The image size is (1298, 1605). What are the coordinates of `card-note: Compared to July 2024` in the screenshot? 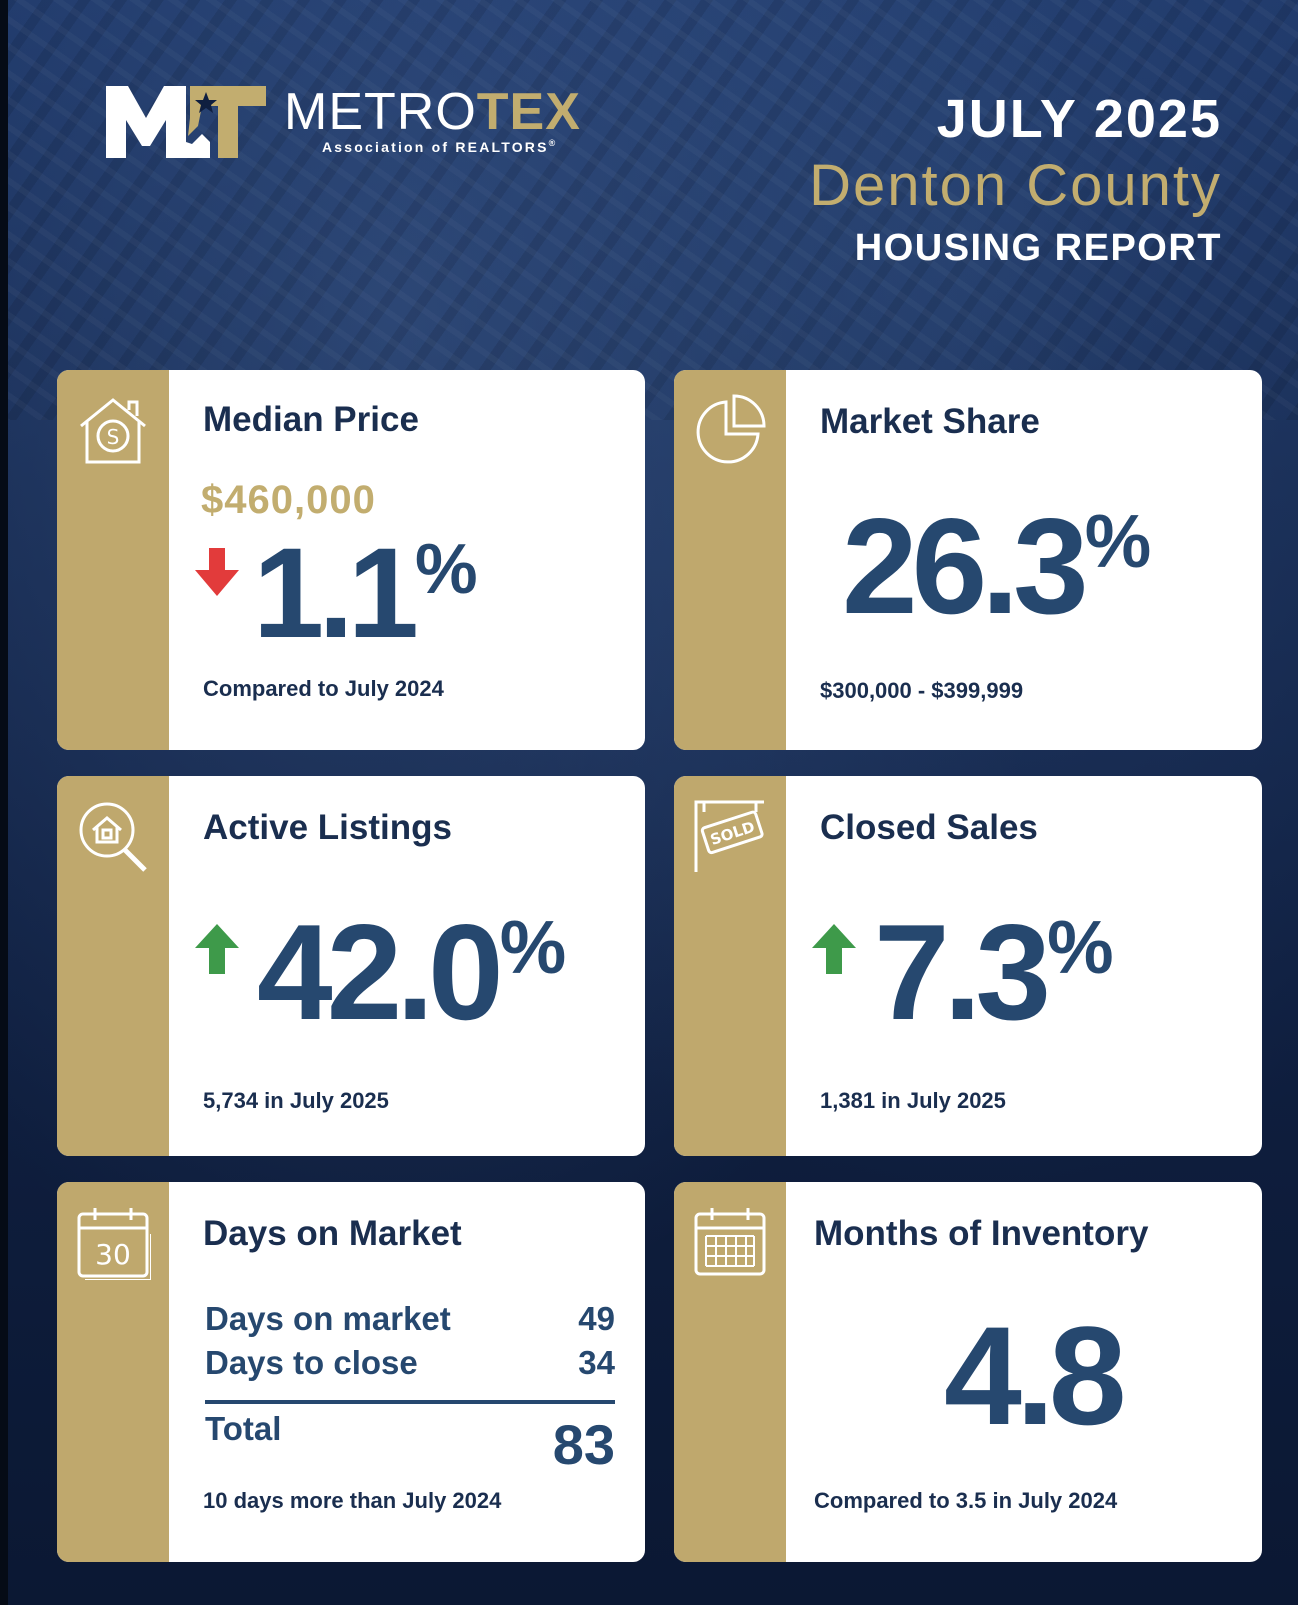 It's located at (323, 688).